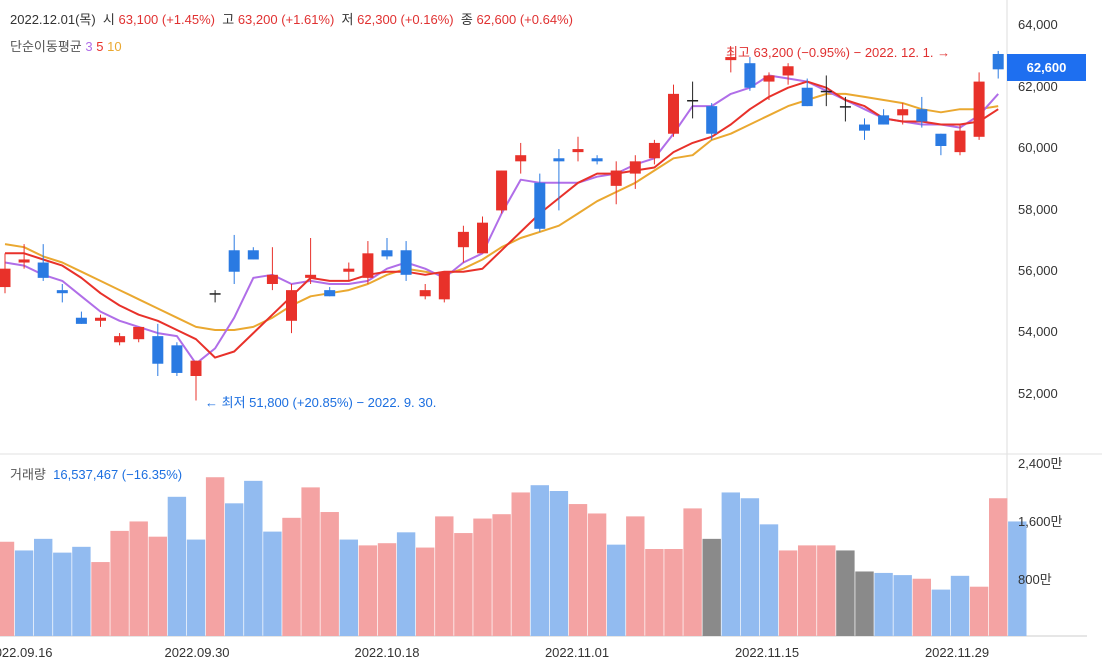 The image size is (1102, 662). What do you see at coordinates (100, 46) in the screenshot?
I see `ma5-legend: 5` at bounding box center [100, 46].